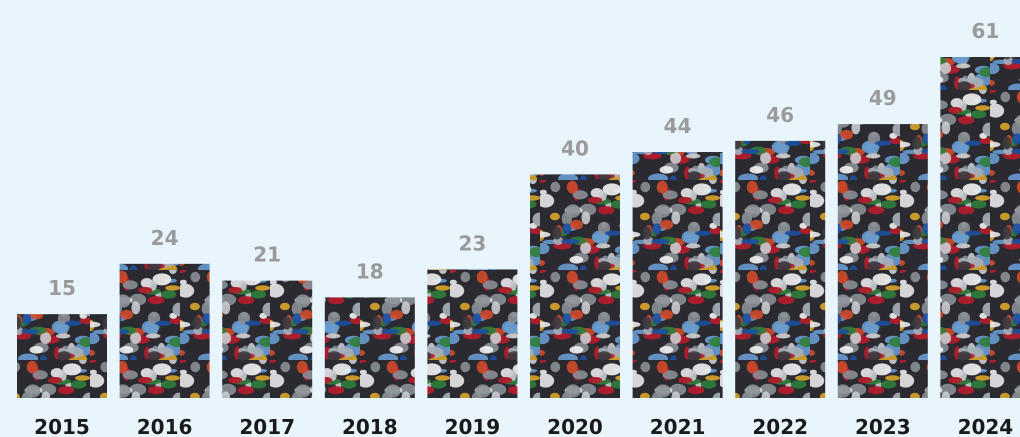  I want to click on x-tick-label: 2023, so click(883, 426).